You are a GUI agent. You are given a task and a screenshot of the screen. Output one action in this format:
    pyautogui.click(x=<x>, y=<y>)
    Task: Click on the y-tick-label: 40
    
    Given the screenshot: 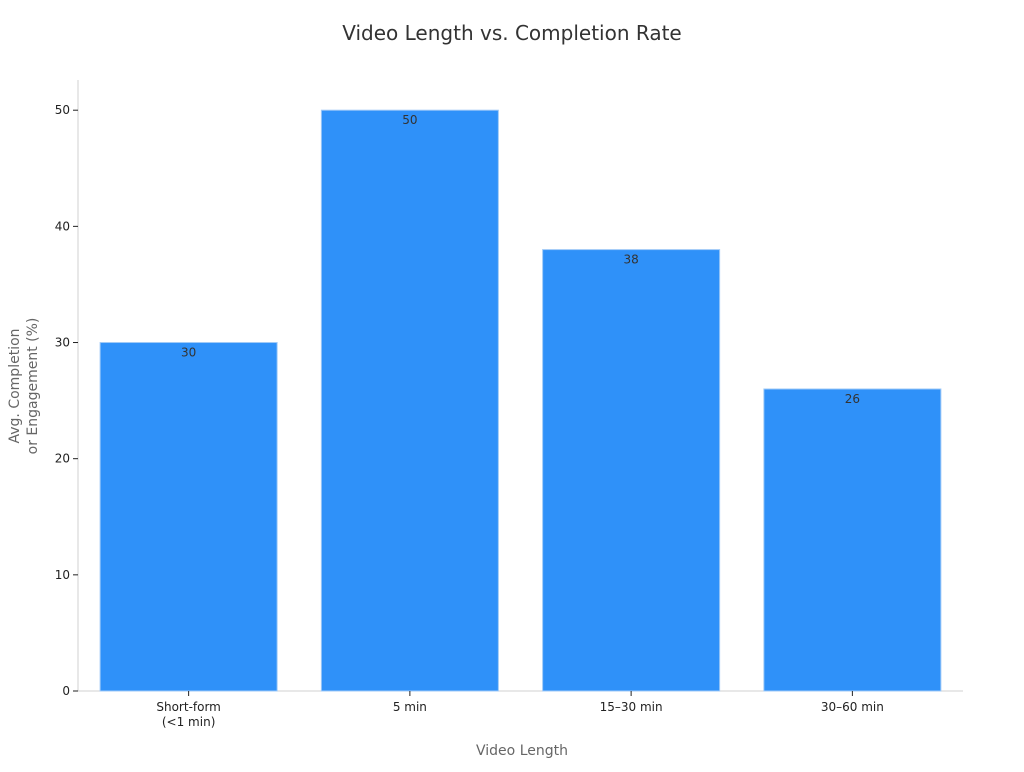 What is the action you would take?
    pyautogui.click(x=62, y=226)
    